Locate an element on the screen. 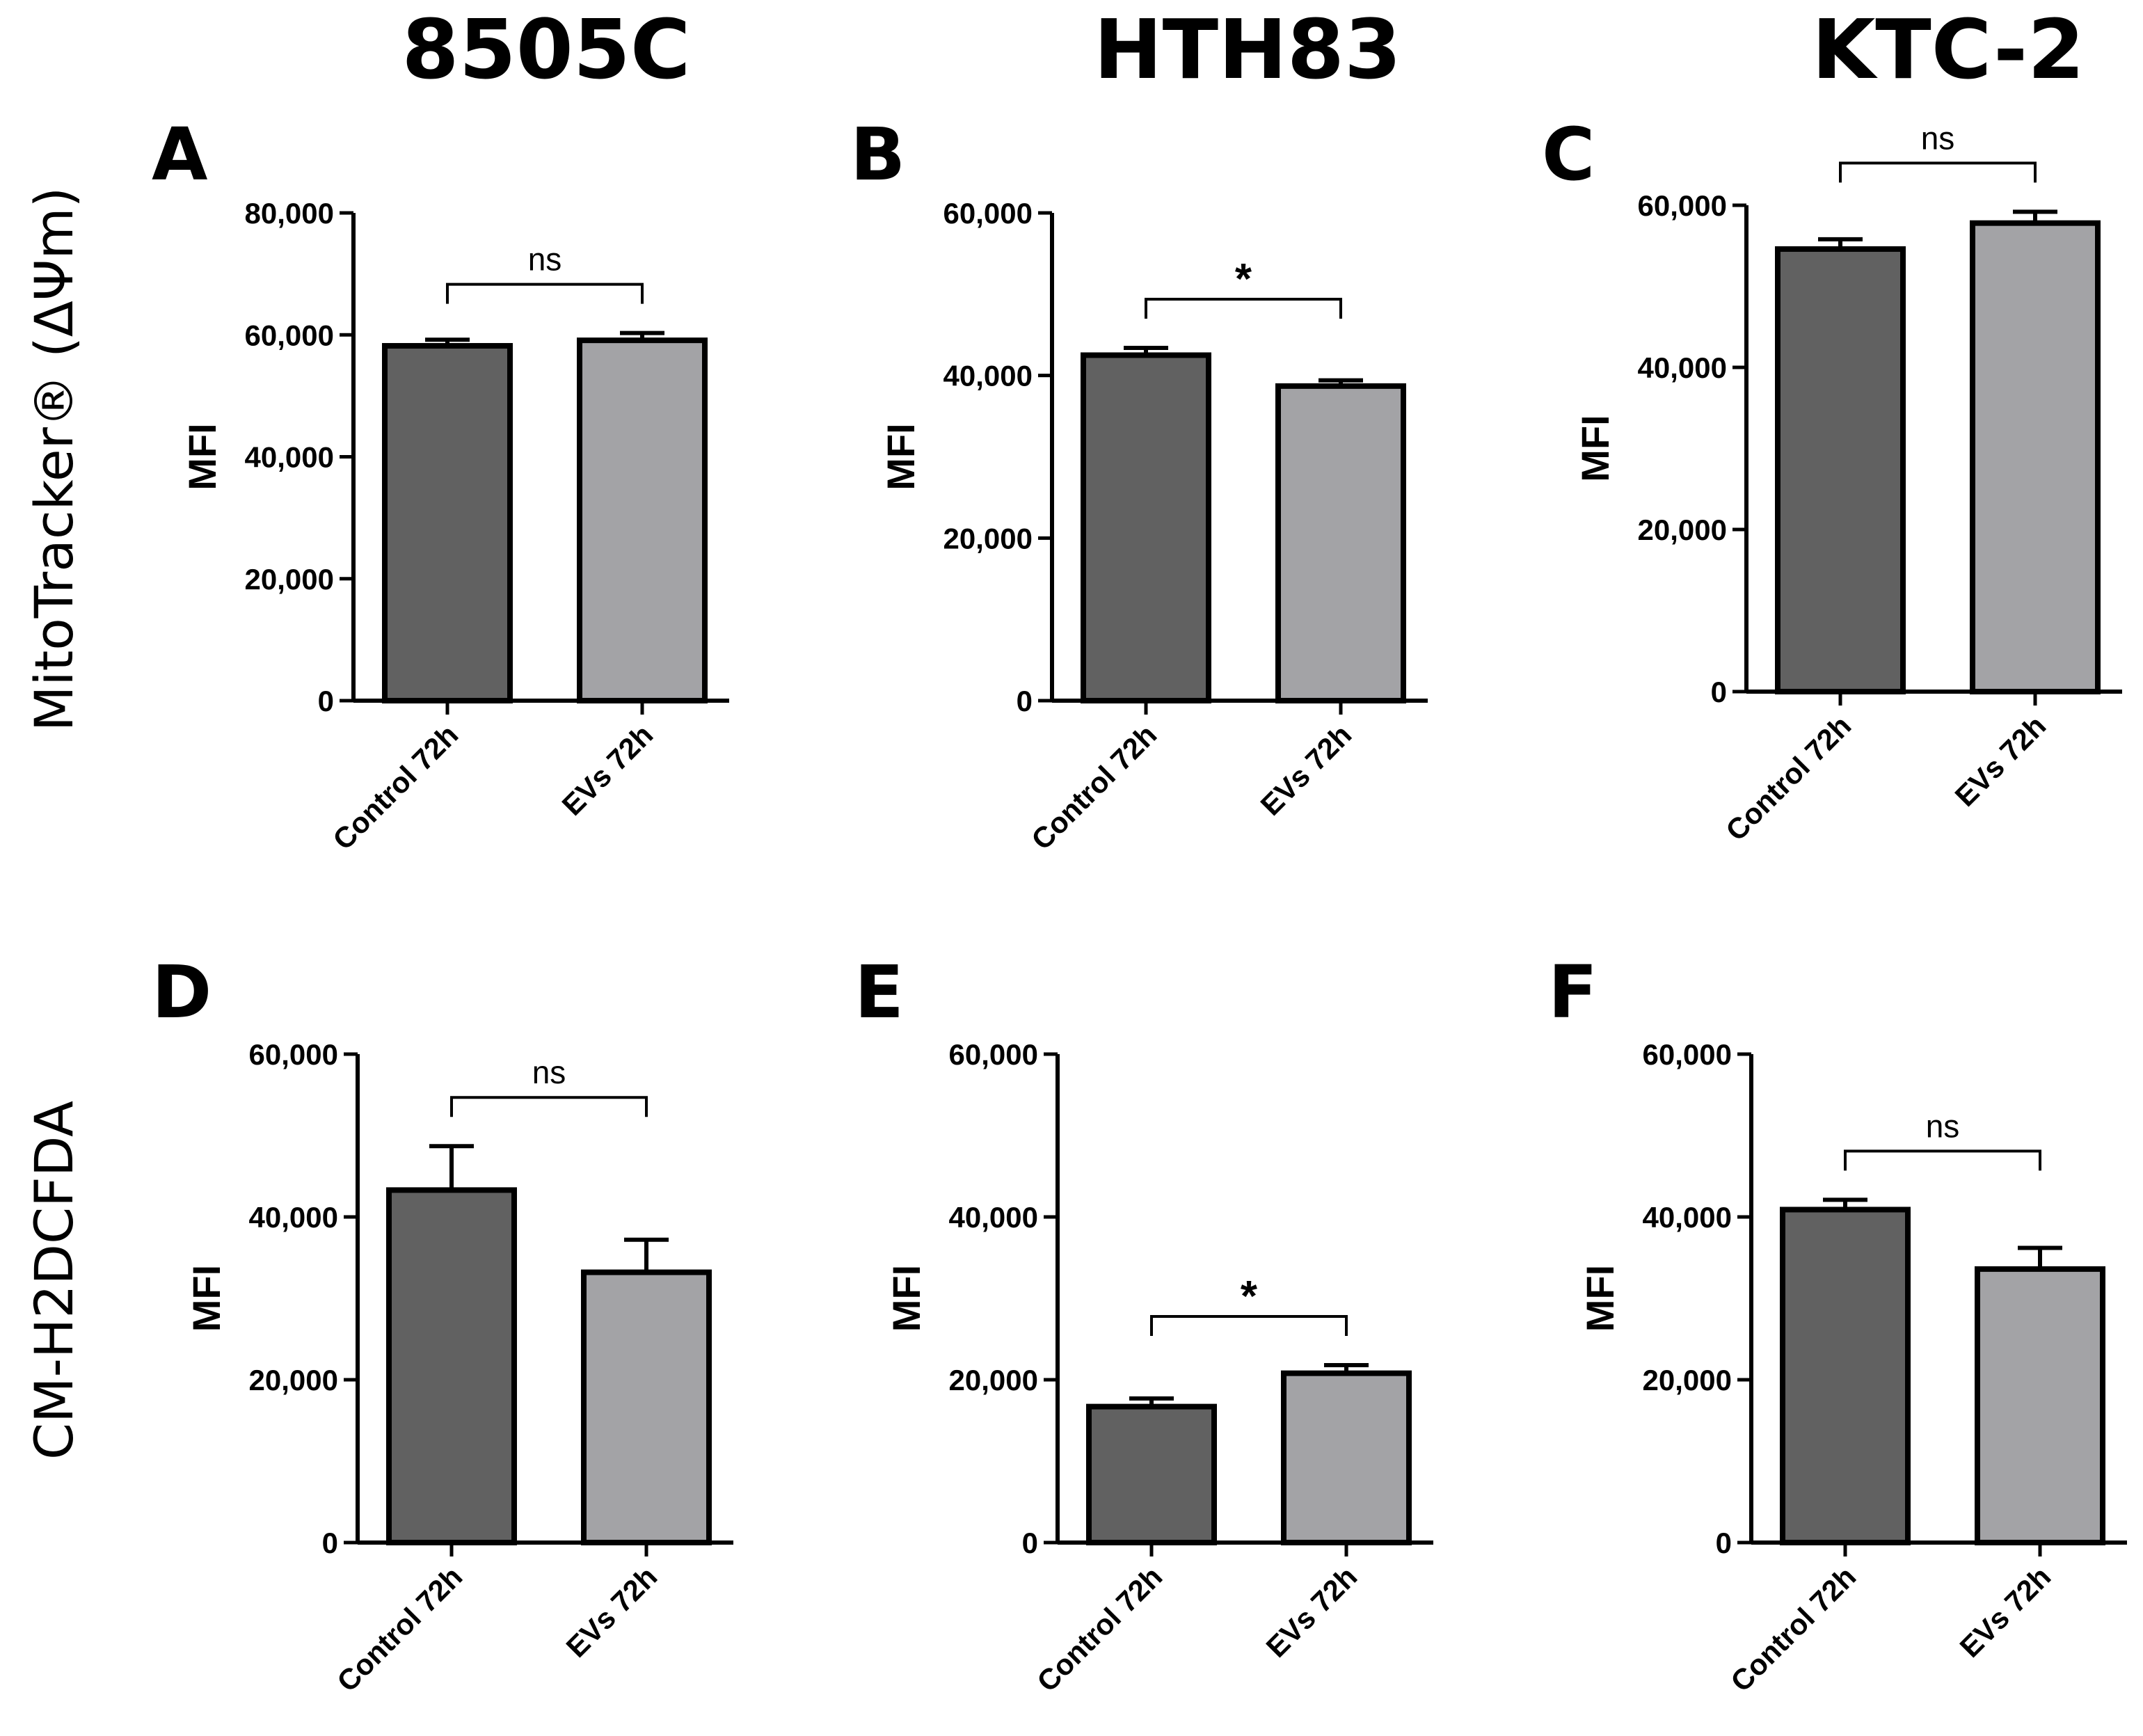 The width and height of the screenshot is (2143, 1736). row-title-mitotracker: MitoTracker® (ΔΨm) is located at coordinates (54, 459).